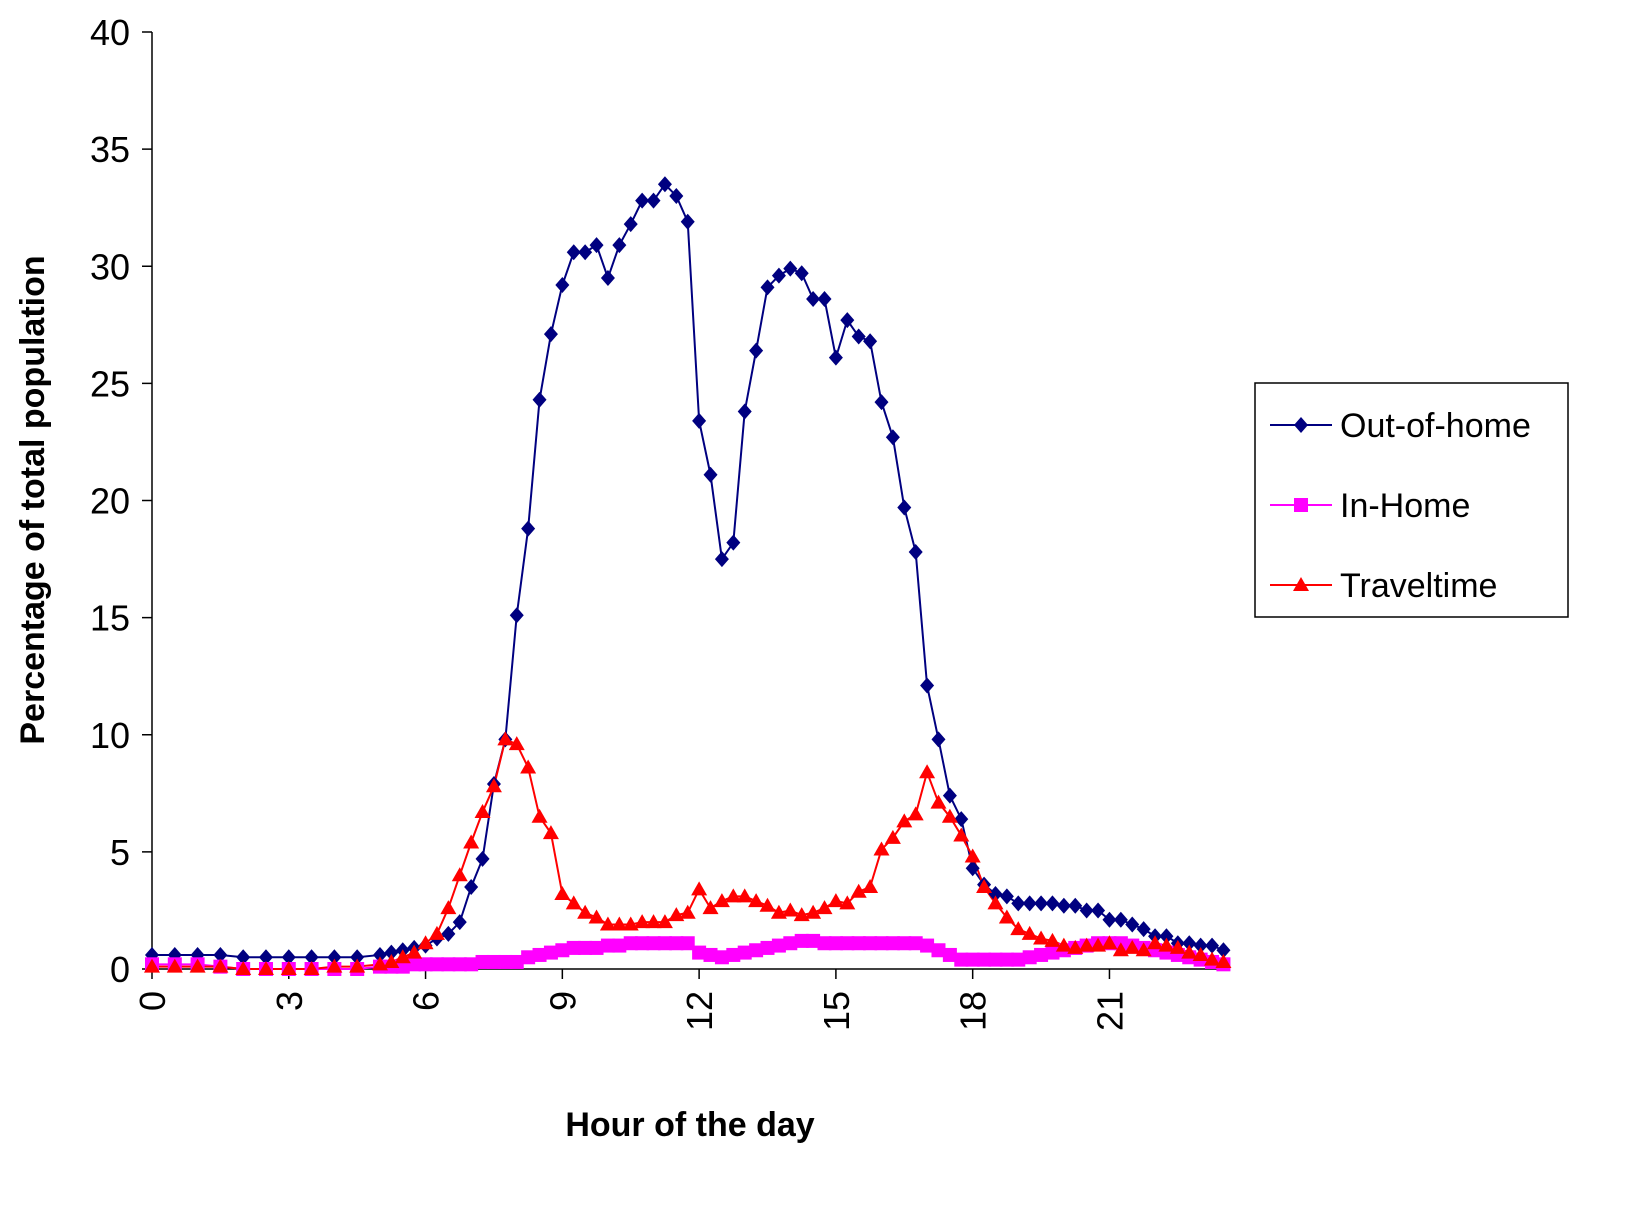 Image resolution: width=1652 pixels, height=1208 pixels. Describe the element at coordinates (688, 854) in the screenshot. I see `series-line` at that location.